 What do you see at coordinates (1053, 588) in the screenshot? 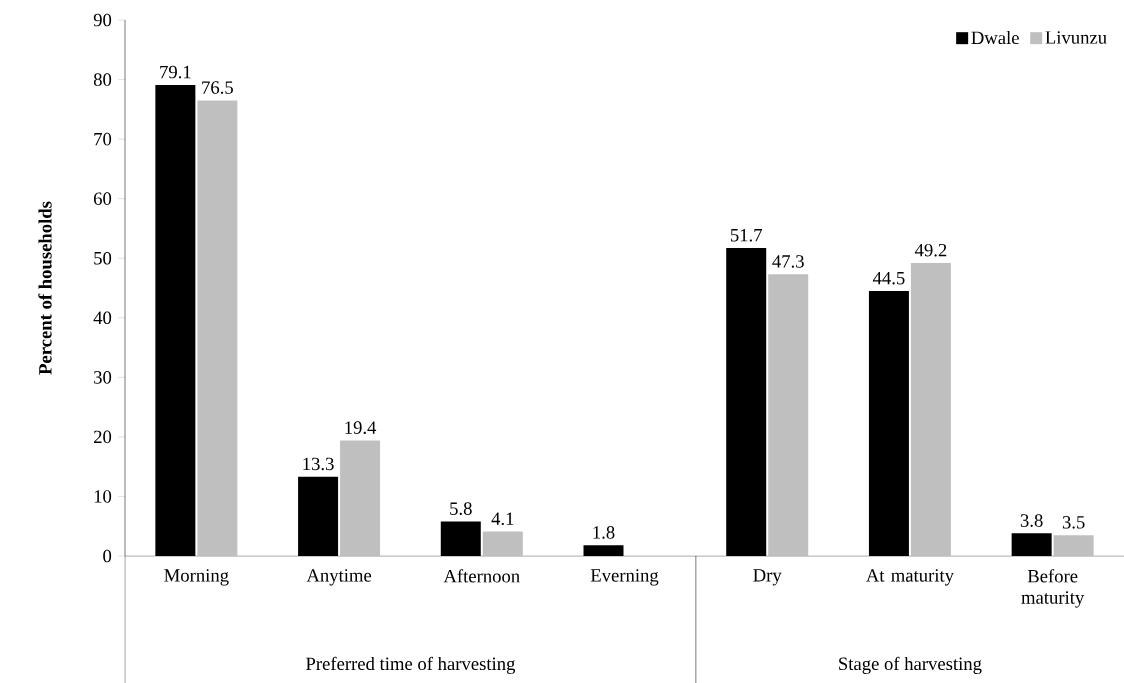
I see `x-tick-label: Before maturity` at bounding box center [1053, 588].